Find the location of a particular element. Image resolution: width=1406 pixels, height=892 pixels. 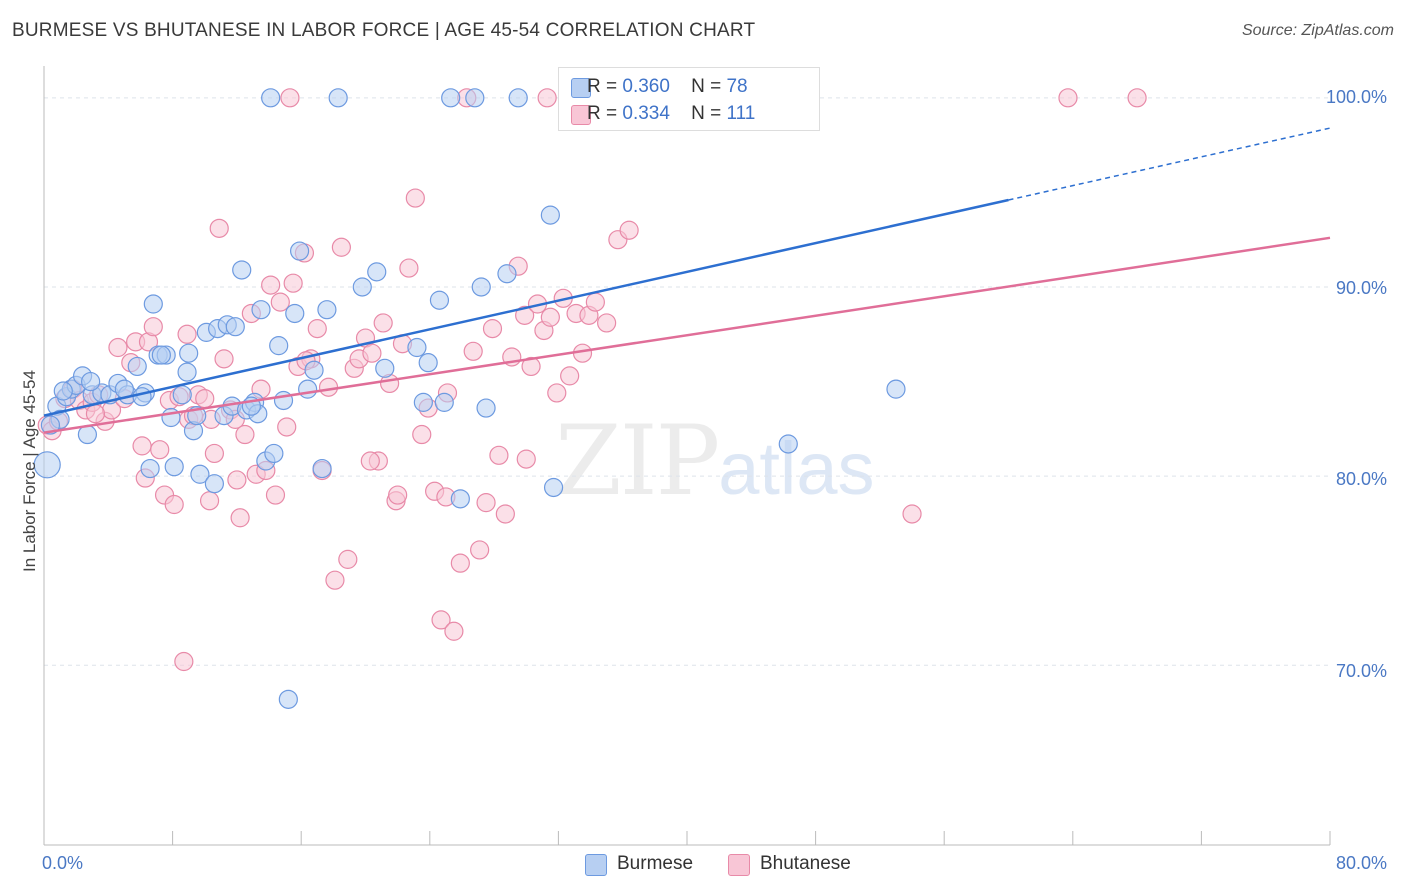

bottom-legend-bhutanese-swatch is located at coordinates (739, 865).